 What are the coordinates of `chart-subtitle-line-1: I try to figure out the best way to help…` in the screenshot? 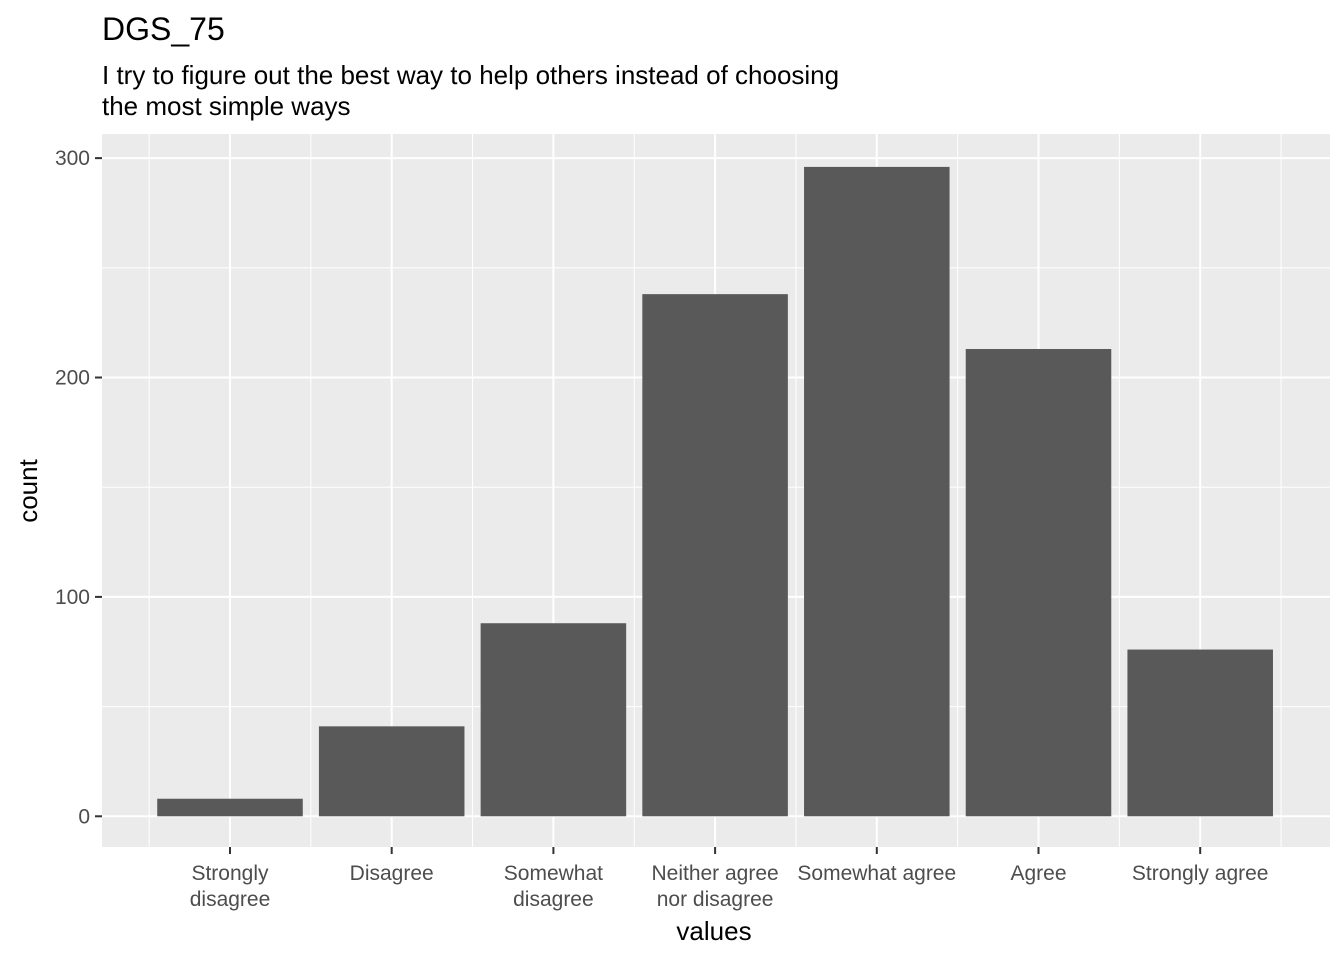 It's located at (470, 75).